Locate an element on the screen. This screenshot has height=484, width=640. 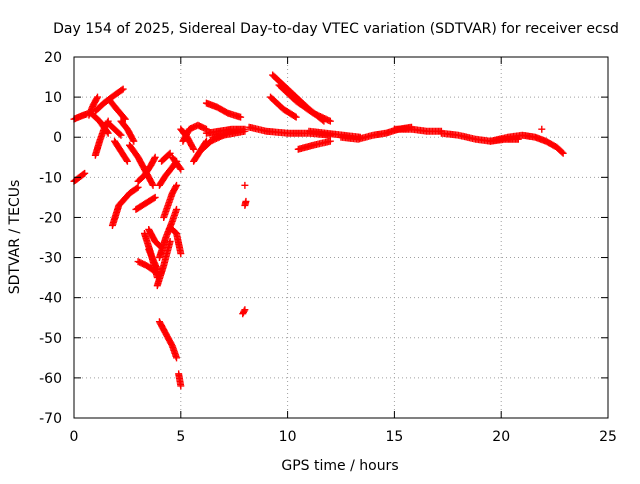
y-tick-label: -10 is located at coordinates (50, 178).